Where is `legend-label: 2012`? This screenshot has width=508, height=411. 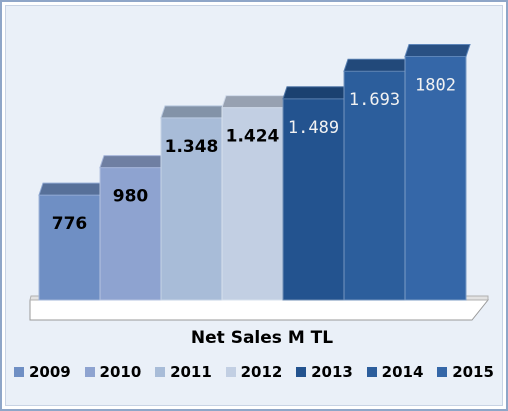
legend-label: 2012 is located at coordinates (261, 372).